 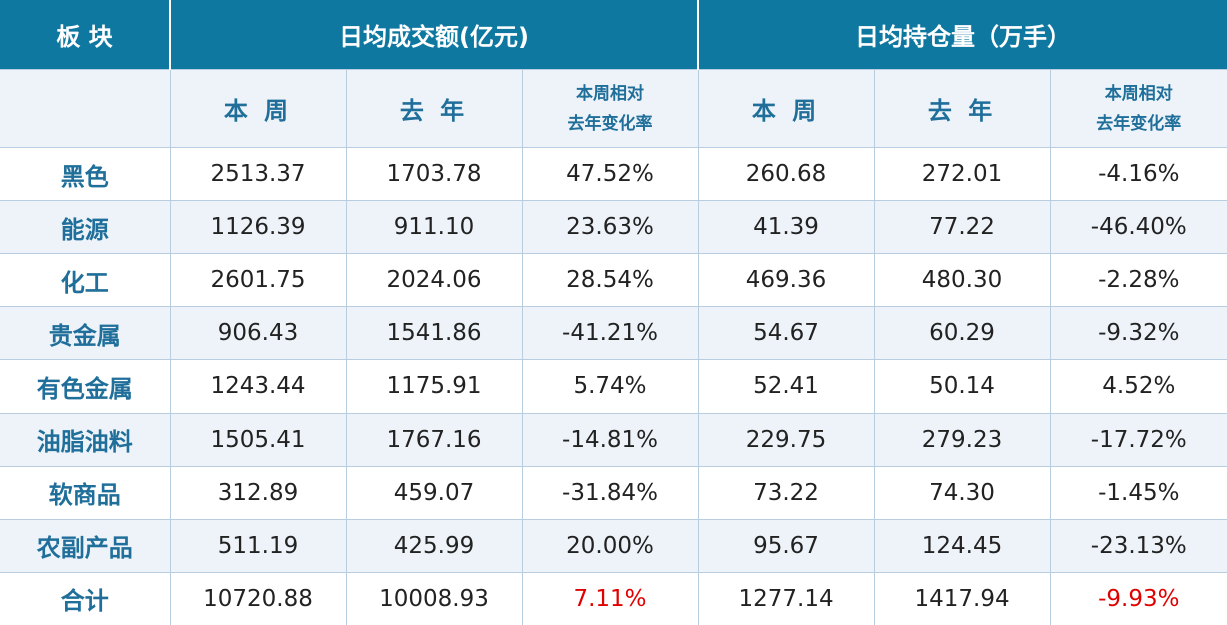 What do you see at coordinates (85, 545) in the screenshot?
I see `sector-cell: 农副产品` at bounding box center [85, 545].